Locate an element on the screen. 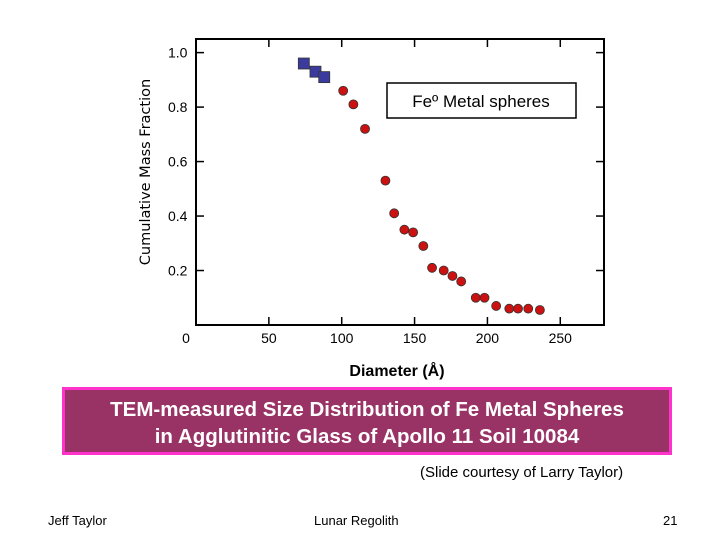  x-axis-label: Diameter (Å) is located at coordinates (396, 370).